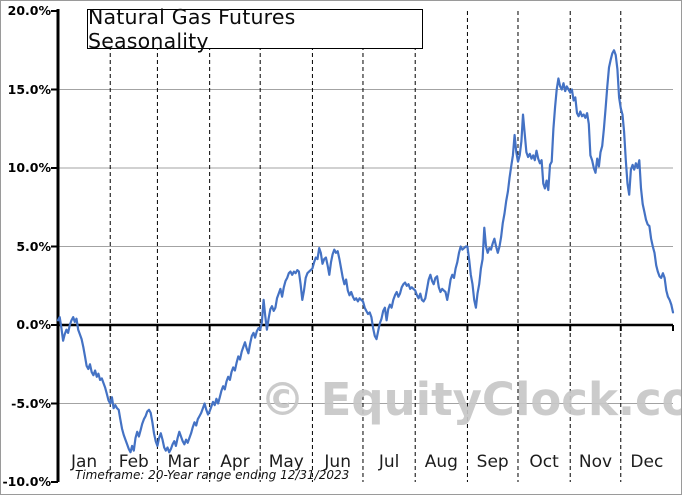 Image resolution: width=682 pixels, height=495 pixels. I want to click on chart-title-box: Natural Gas Futures Seasonality, so click(255, 29).